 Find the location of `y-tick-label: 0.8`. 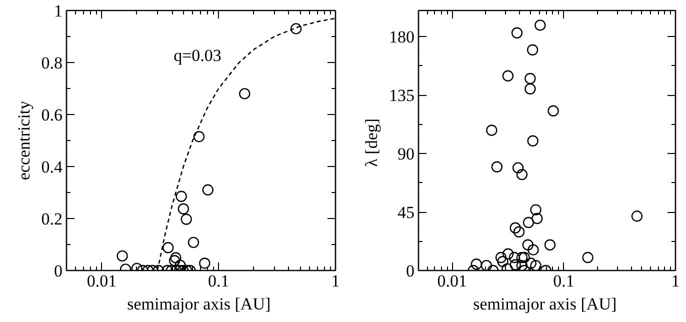

y-tick-label: 0.8 is located at coordinates (51, 63).